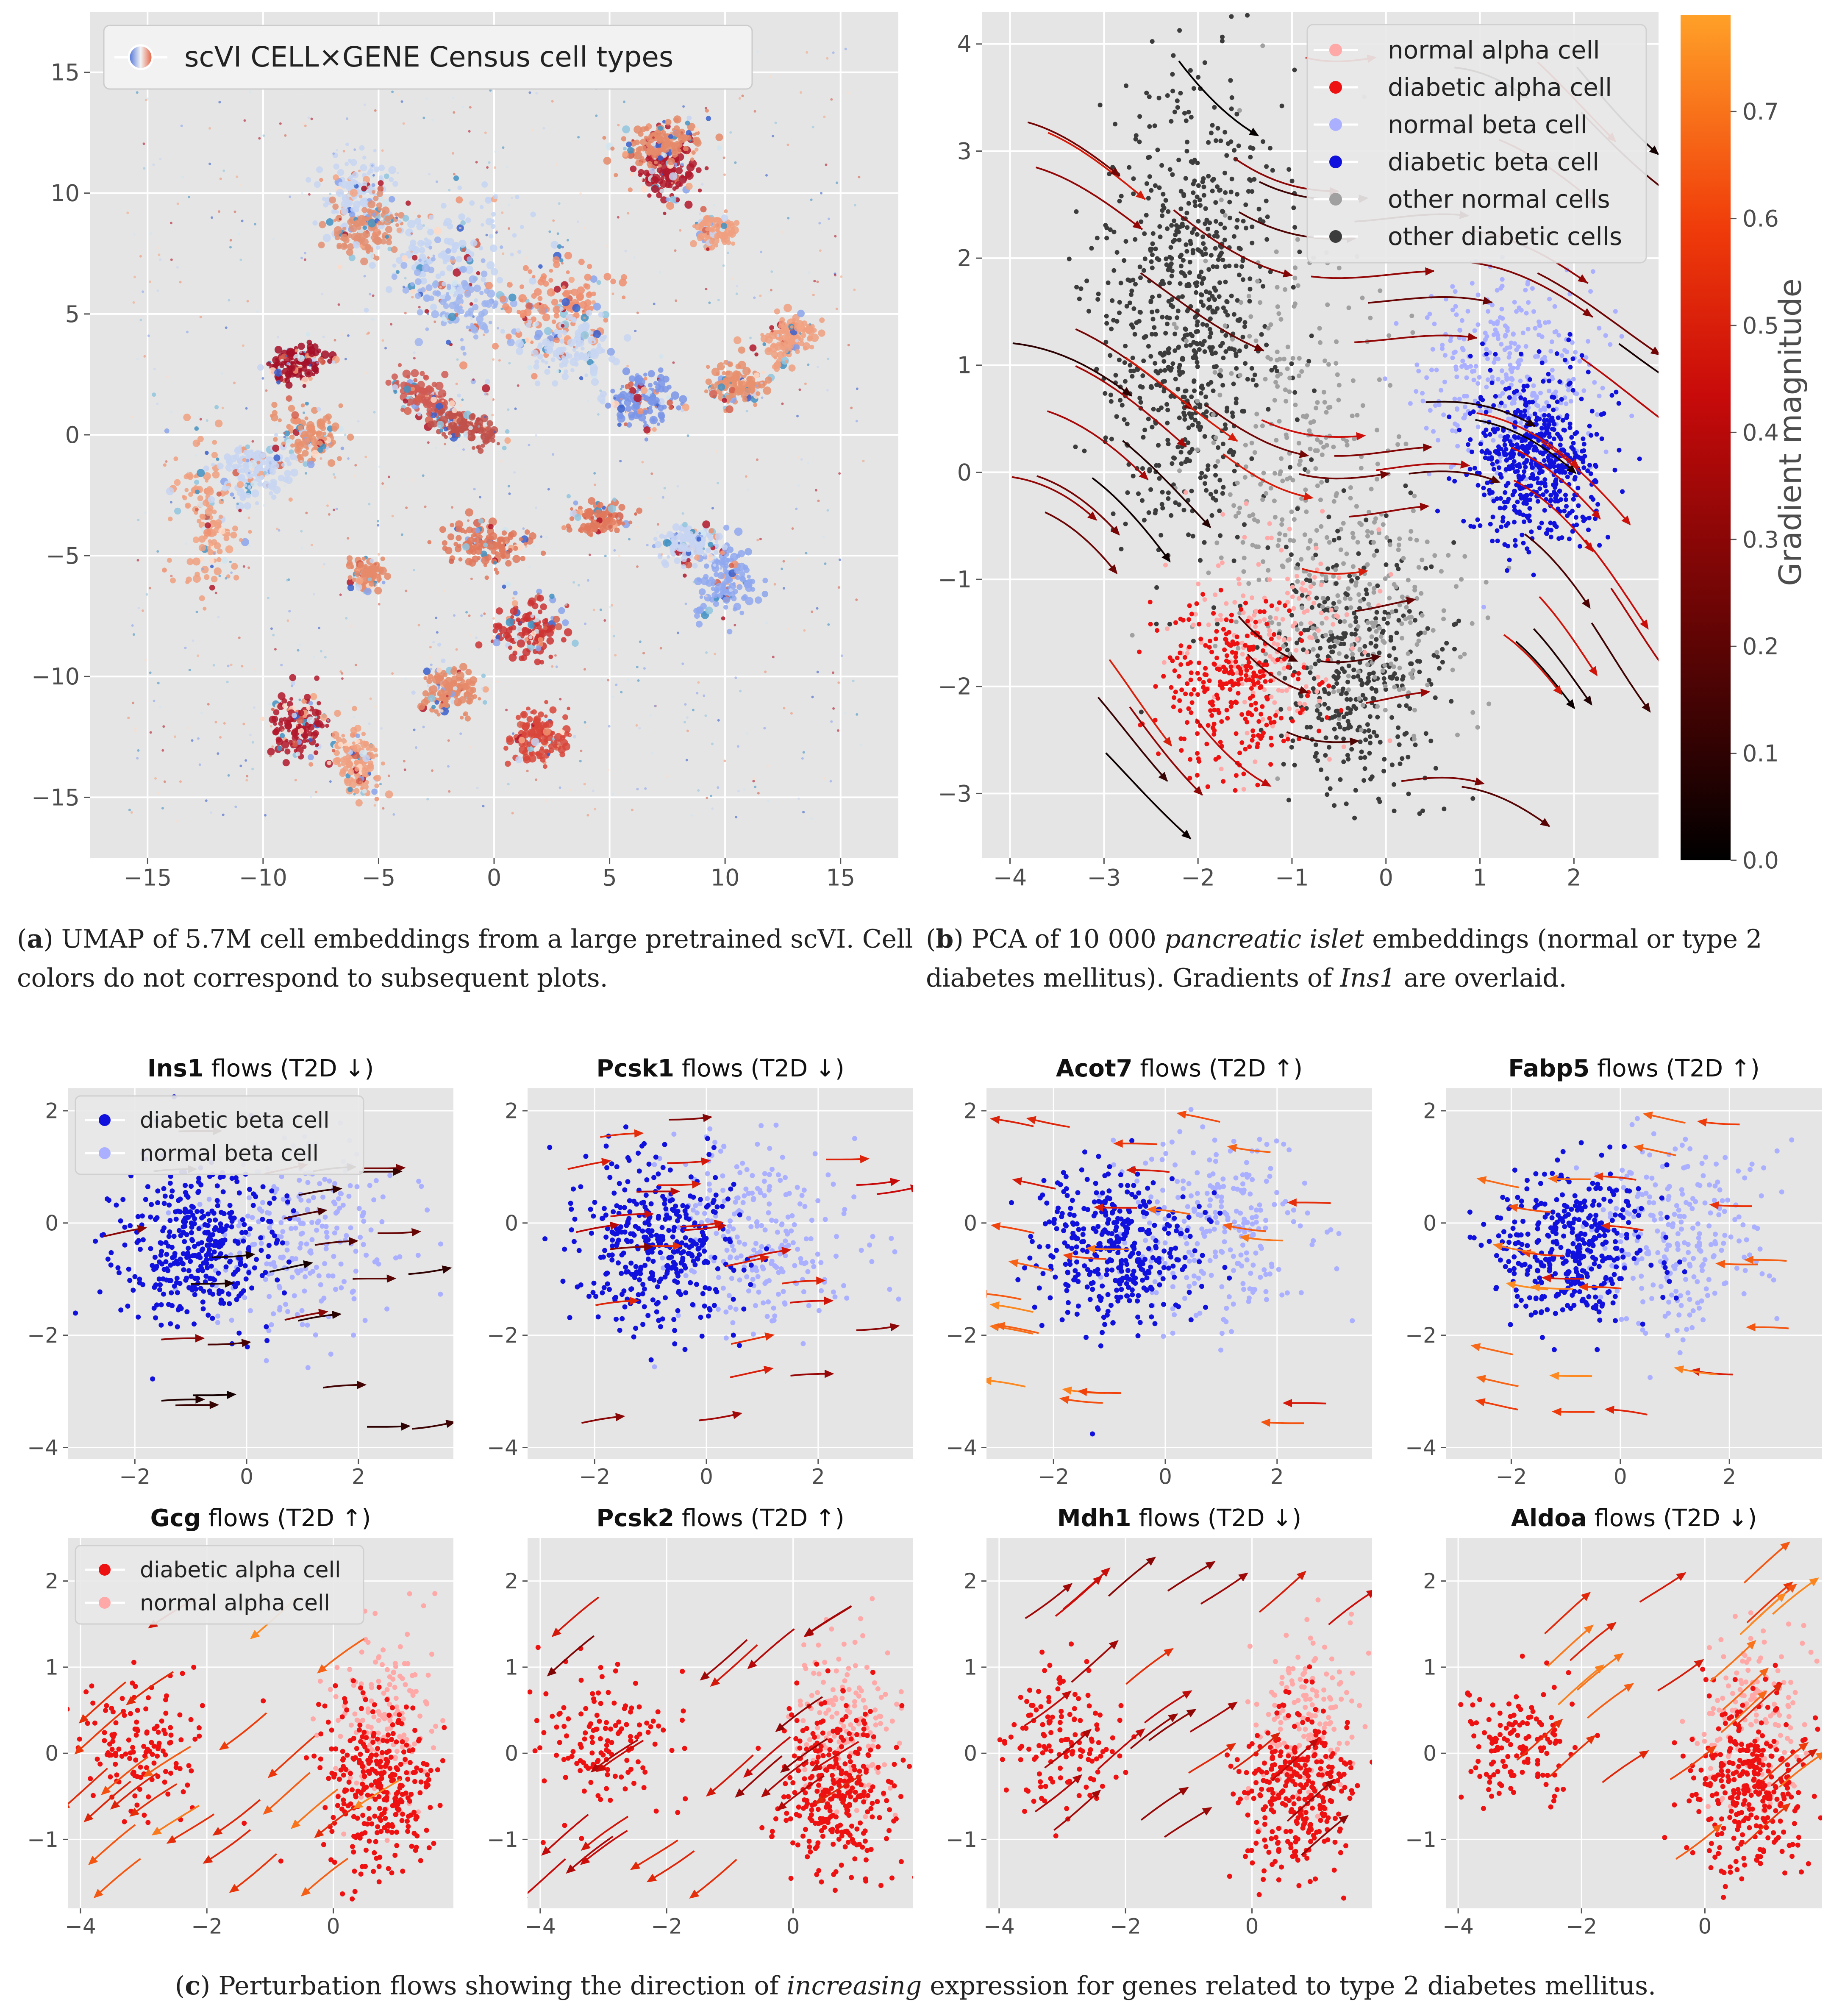  Describe the element at coordinates (955, 579) in the screenshot. I see `y-tick-label: −1` at that location.